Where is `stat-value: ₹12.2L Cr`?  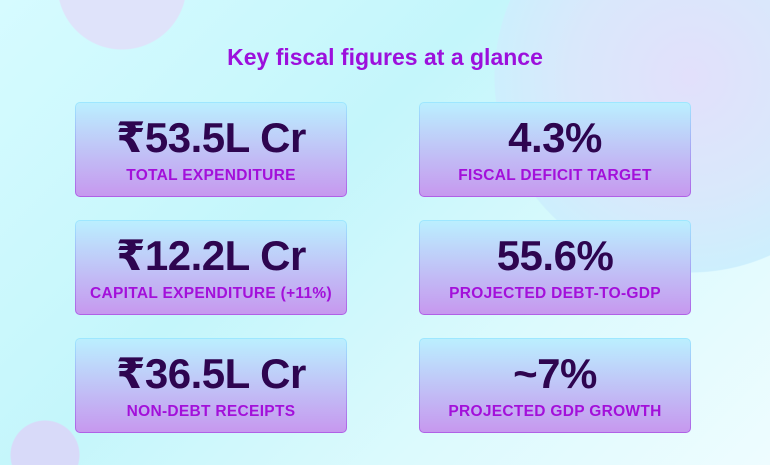 stat-value: ₹12.2L Cr is located at coordinates (211, 255).